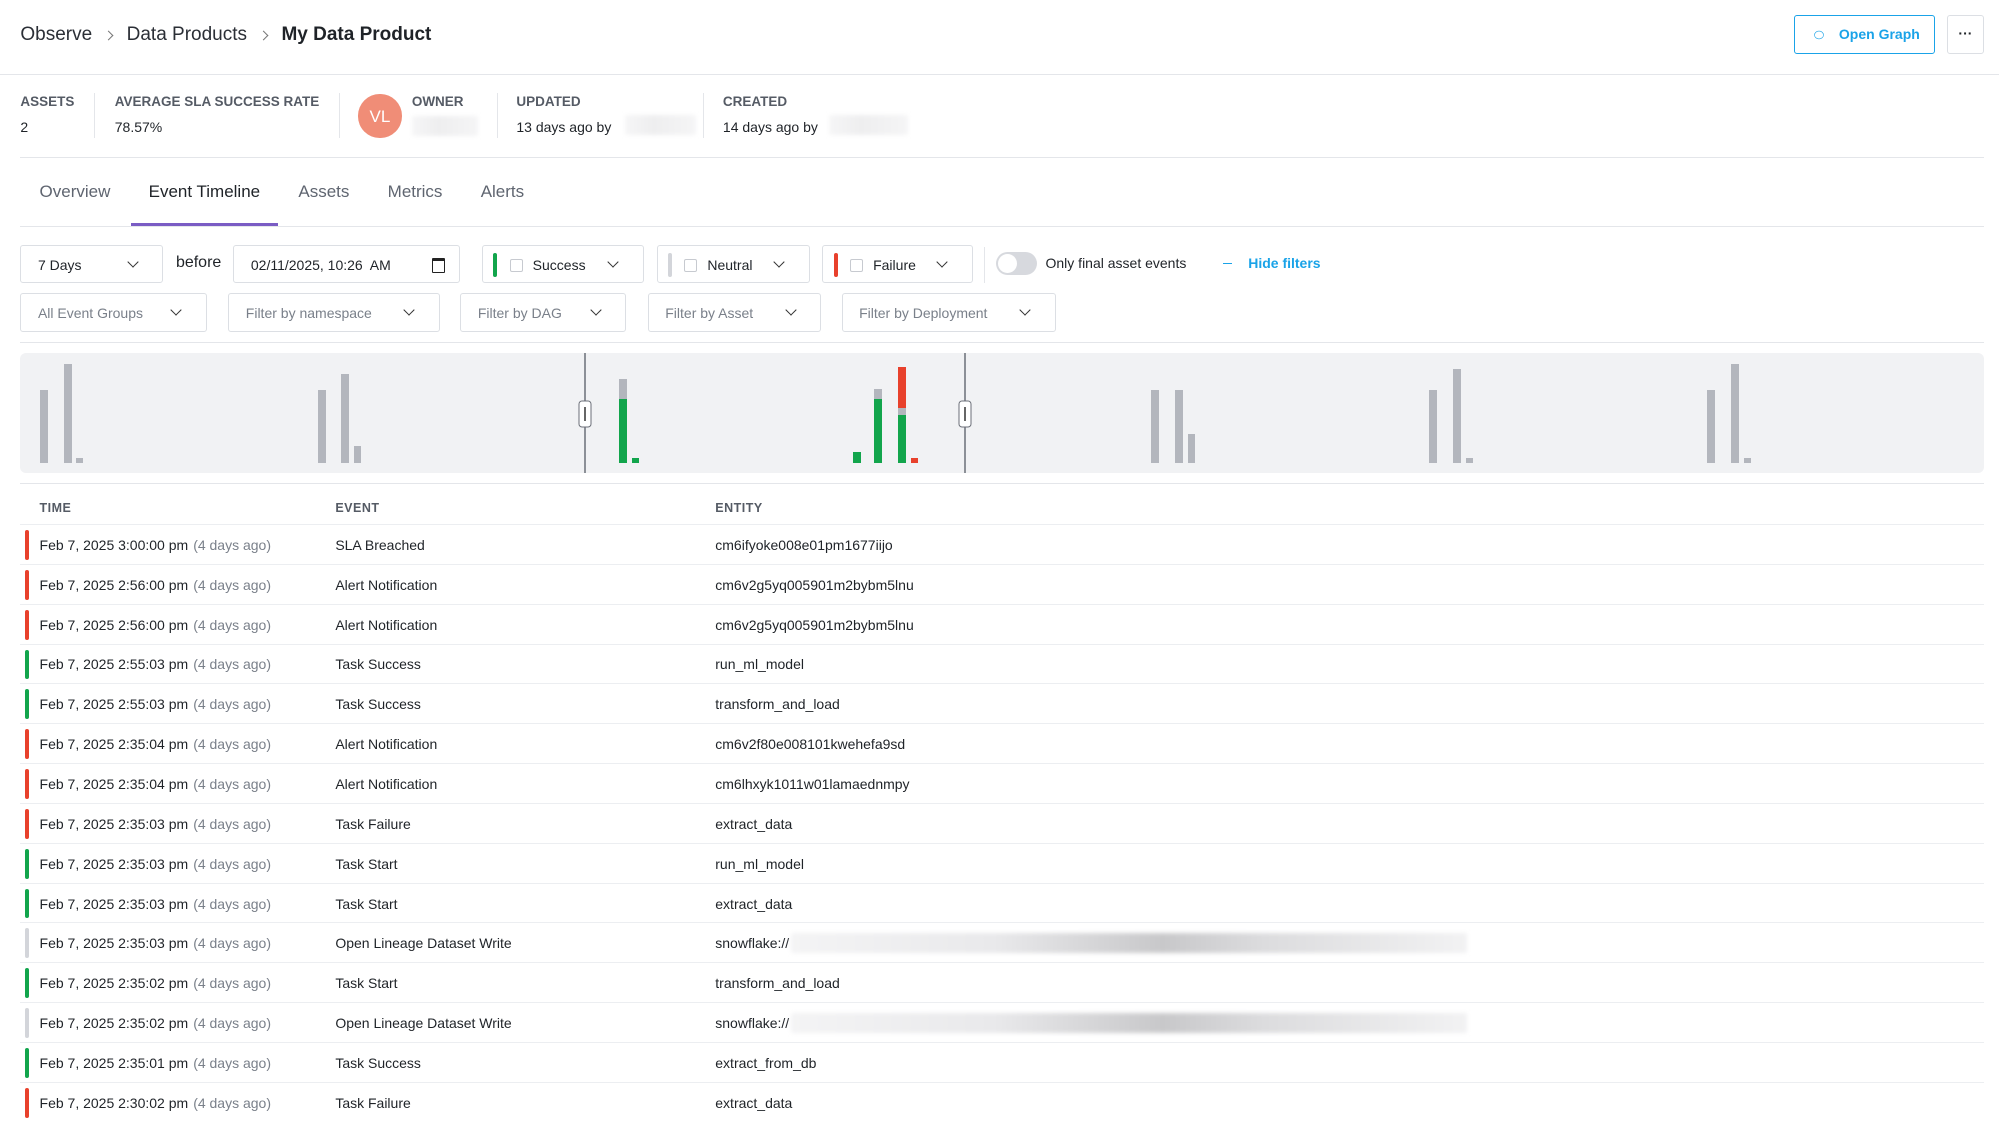 Image resolution: width=1999 pixels, height=1122 pixels. I want to click on toggle, so click(1016, 264).